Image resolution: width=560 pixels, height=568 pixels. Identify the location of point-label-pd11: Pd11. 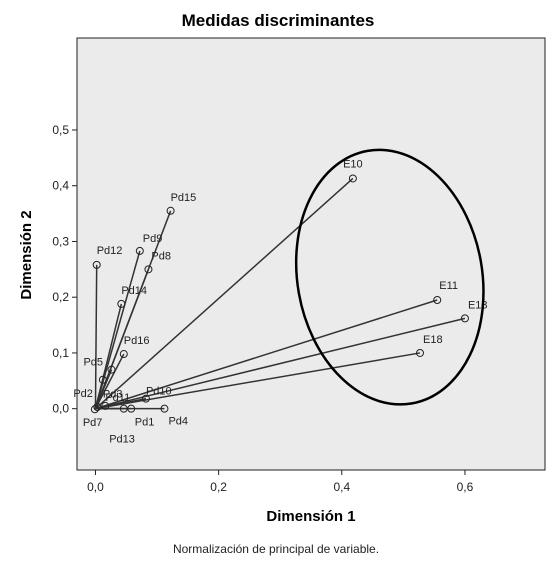
(117, 398).